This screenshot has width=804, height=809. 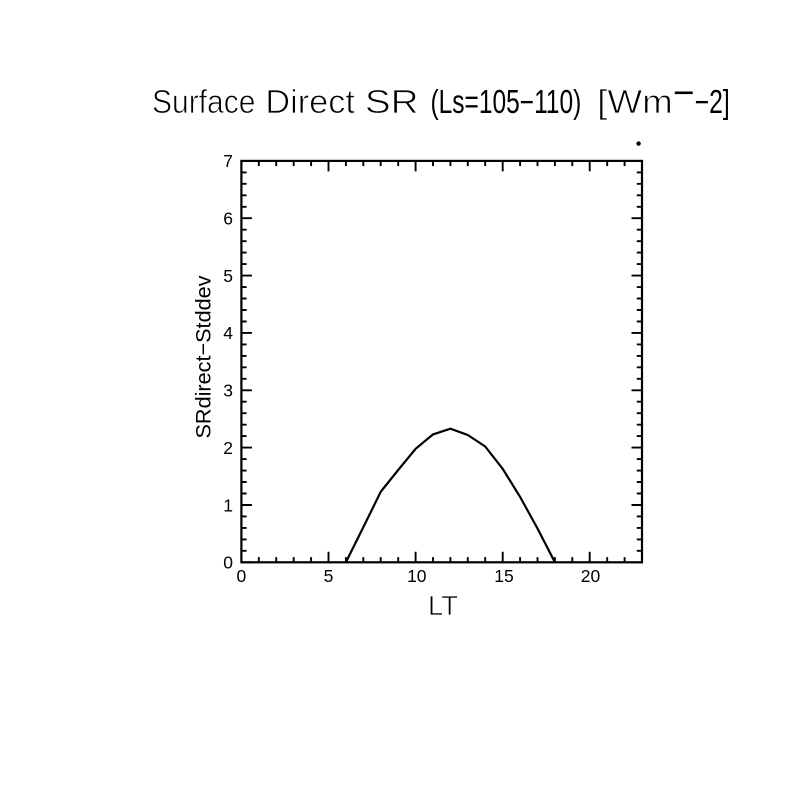 I want to click on svg-text: 4, so click(x=228, y=333).